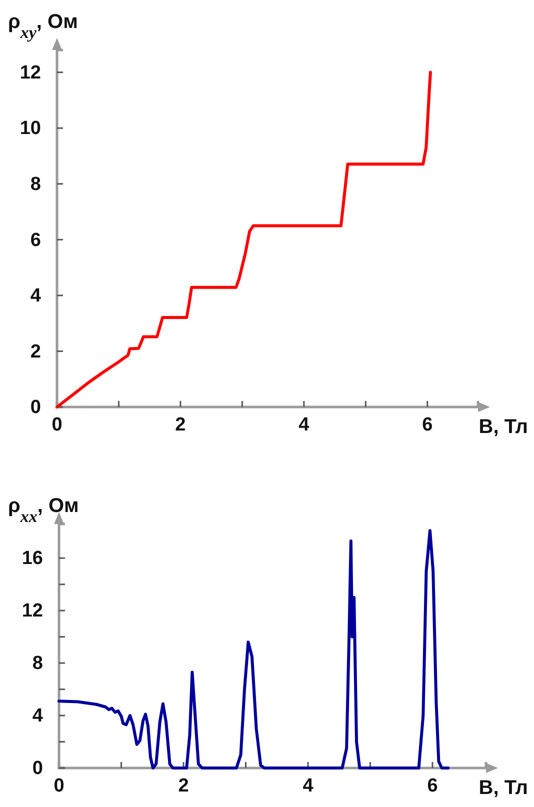 This screenshot has height=807, width=534. Describe the element at coordinates (30, 129) in the screenshot. I see `y-tick-label: 10` at that location.